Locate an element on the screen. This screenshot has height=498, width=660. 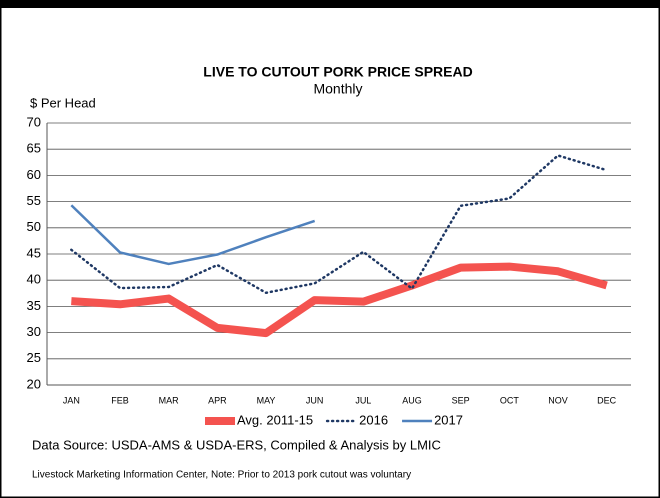
x-tick-label: JAN is located at coordinates (71, 400).